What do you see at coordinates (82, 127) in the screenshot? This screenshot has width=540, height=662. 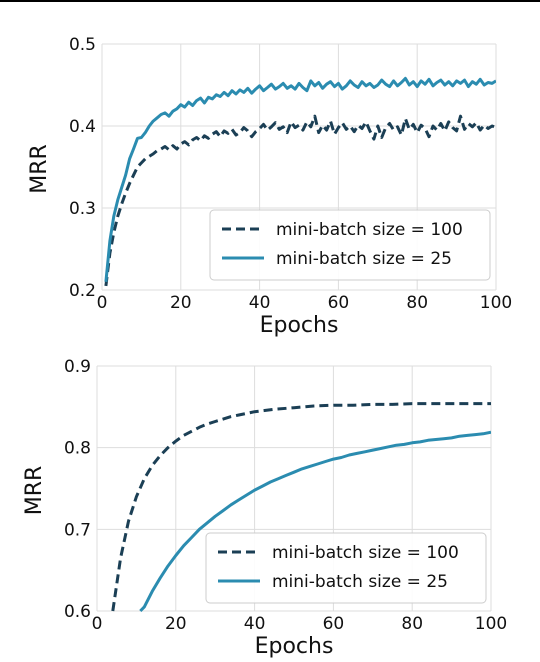 I see `y-tick-label: 0.4` at bounding box center [82, 127].